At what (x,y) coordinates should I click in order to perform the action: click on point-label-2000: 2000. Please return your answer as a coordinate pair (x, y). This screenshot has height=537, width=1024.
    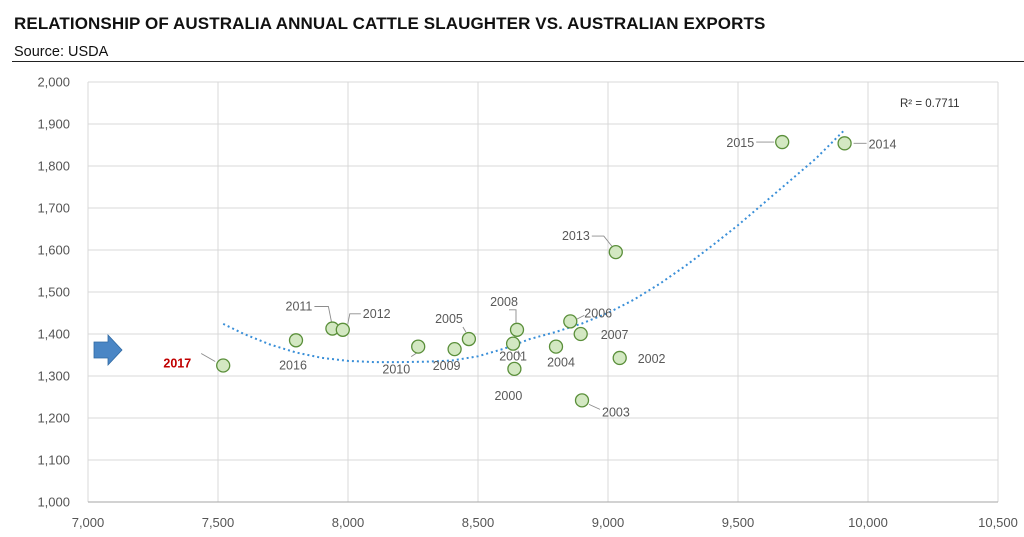
    Looking at the image, I should click on (508, 396).